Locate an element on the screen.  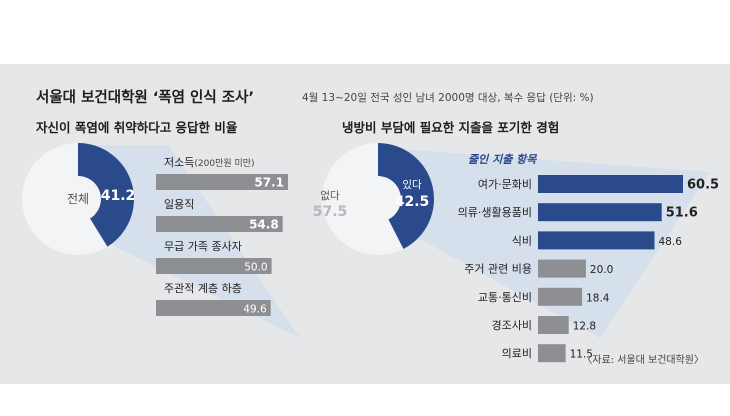
pie-right-highlight-slice is located at coordinates (406, 196).